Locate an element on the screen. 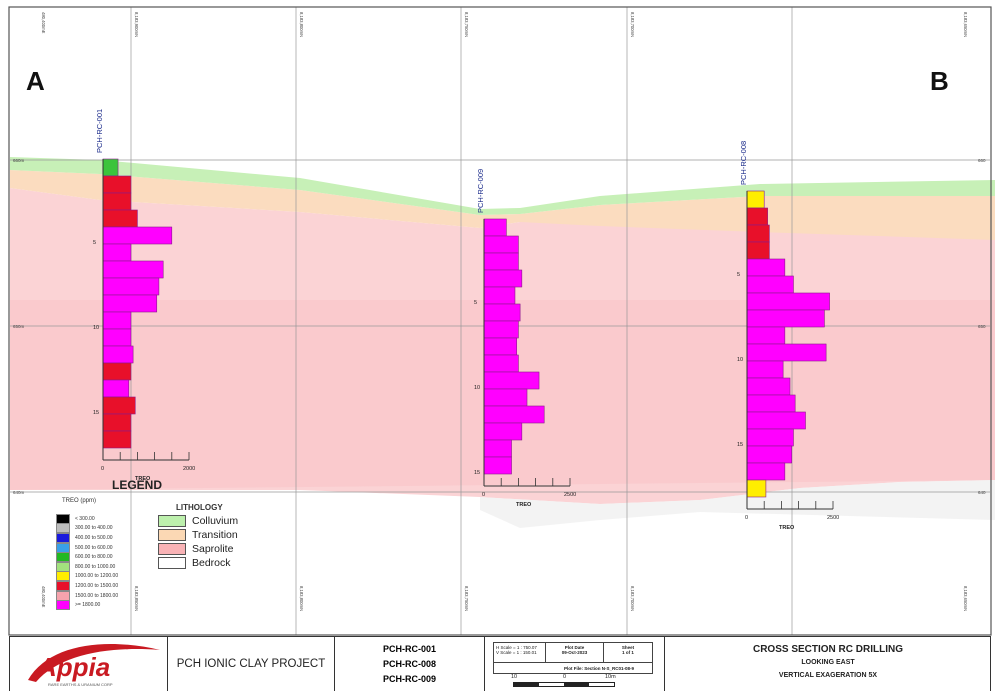 The height and width of the screenshot is (696, 995). scale-bar-graphic is located at coordinates (564, 684).